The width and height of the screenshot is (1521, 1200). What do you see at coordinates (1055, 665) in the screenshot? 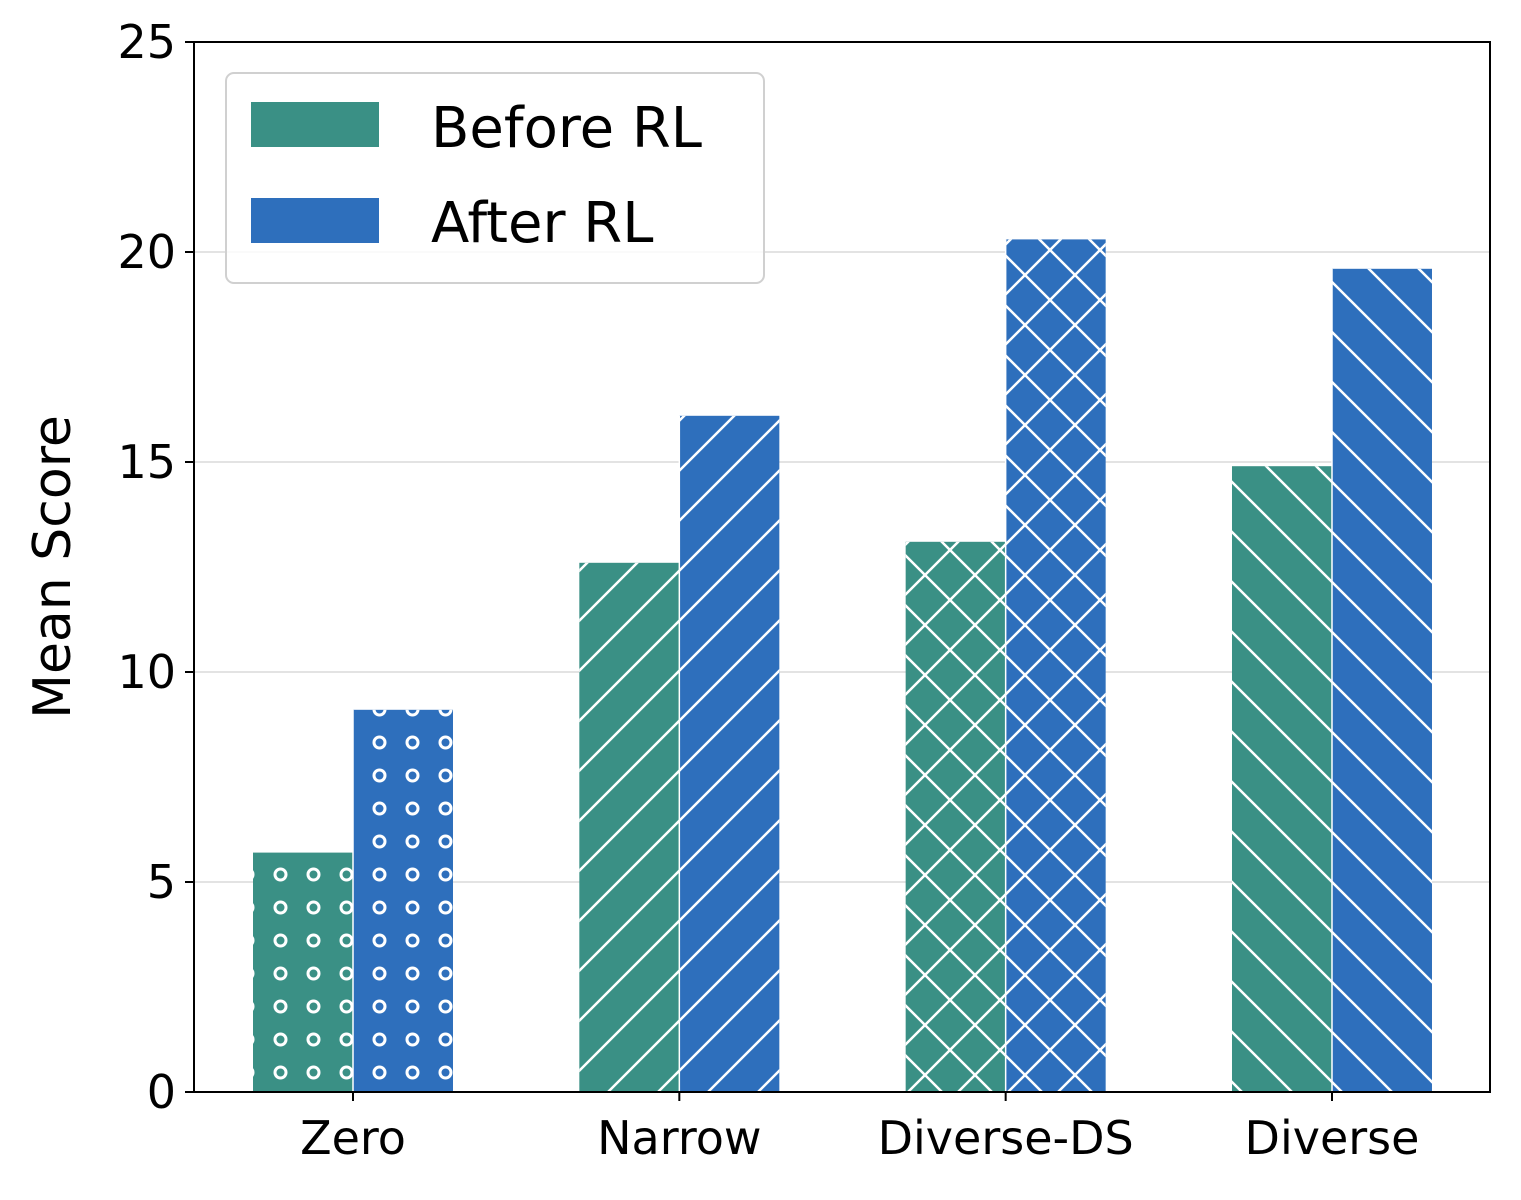
I see `bar-hatch-after-rl-diverse-ds` at bounding box center [1055, 665].